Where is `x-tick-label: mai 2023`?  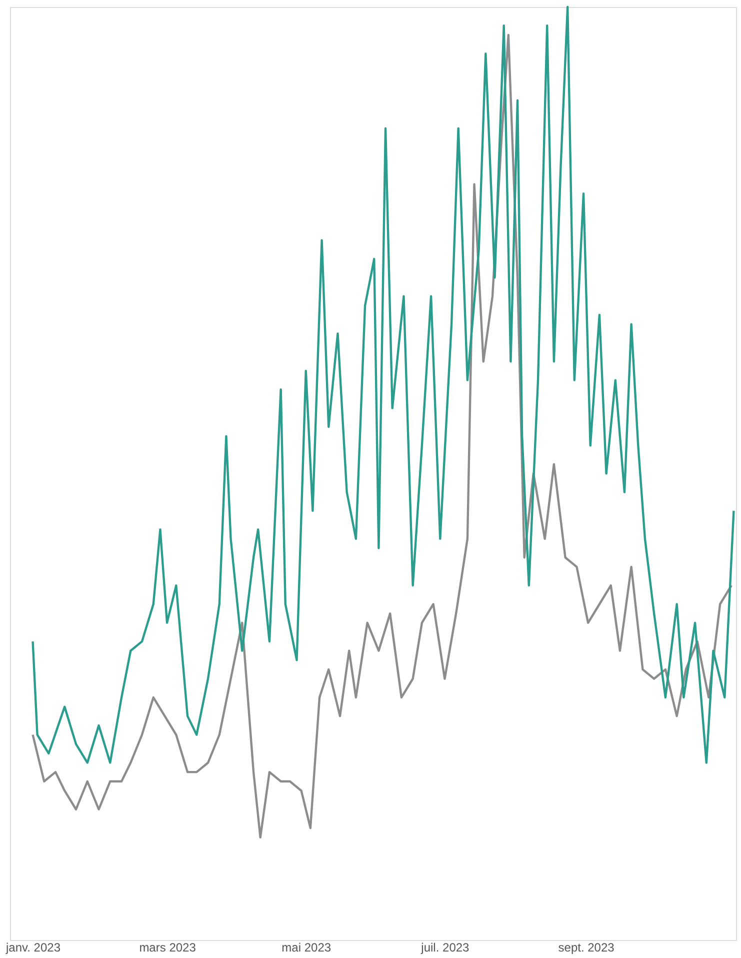 x-tick-label: mai 2023 is located at coordinates (307, 947).